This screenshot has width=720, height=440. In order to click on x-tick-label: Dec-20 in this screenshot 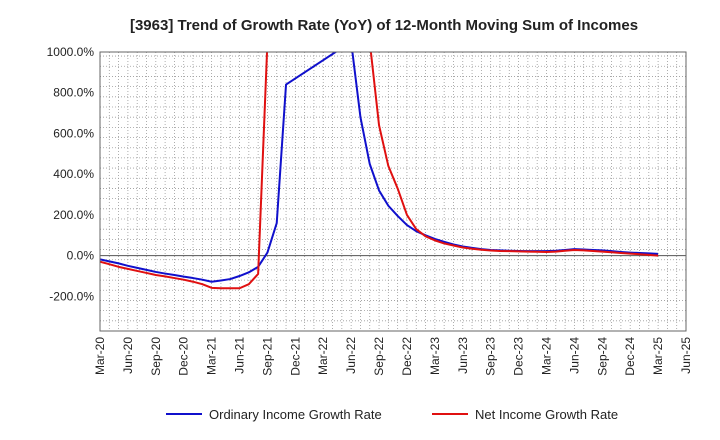, I will do `click(184, 356)`.